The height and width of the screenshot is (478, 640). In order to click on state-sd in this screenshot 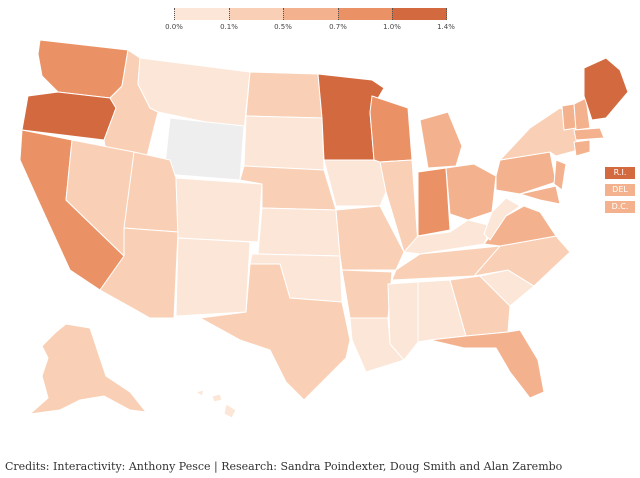, I will do `click(284, 143)`.